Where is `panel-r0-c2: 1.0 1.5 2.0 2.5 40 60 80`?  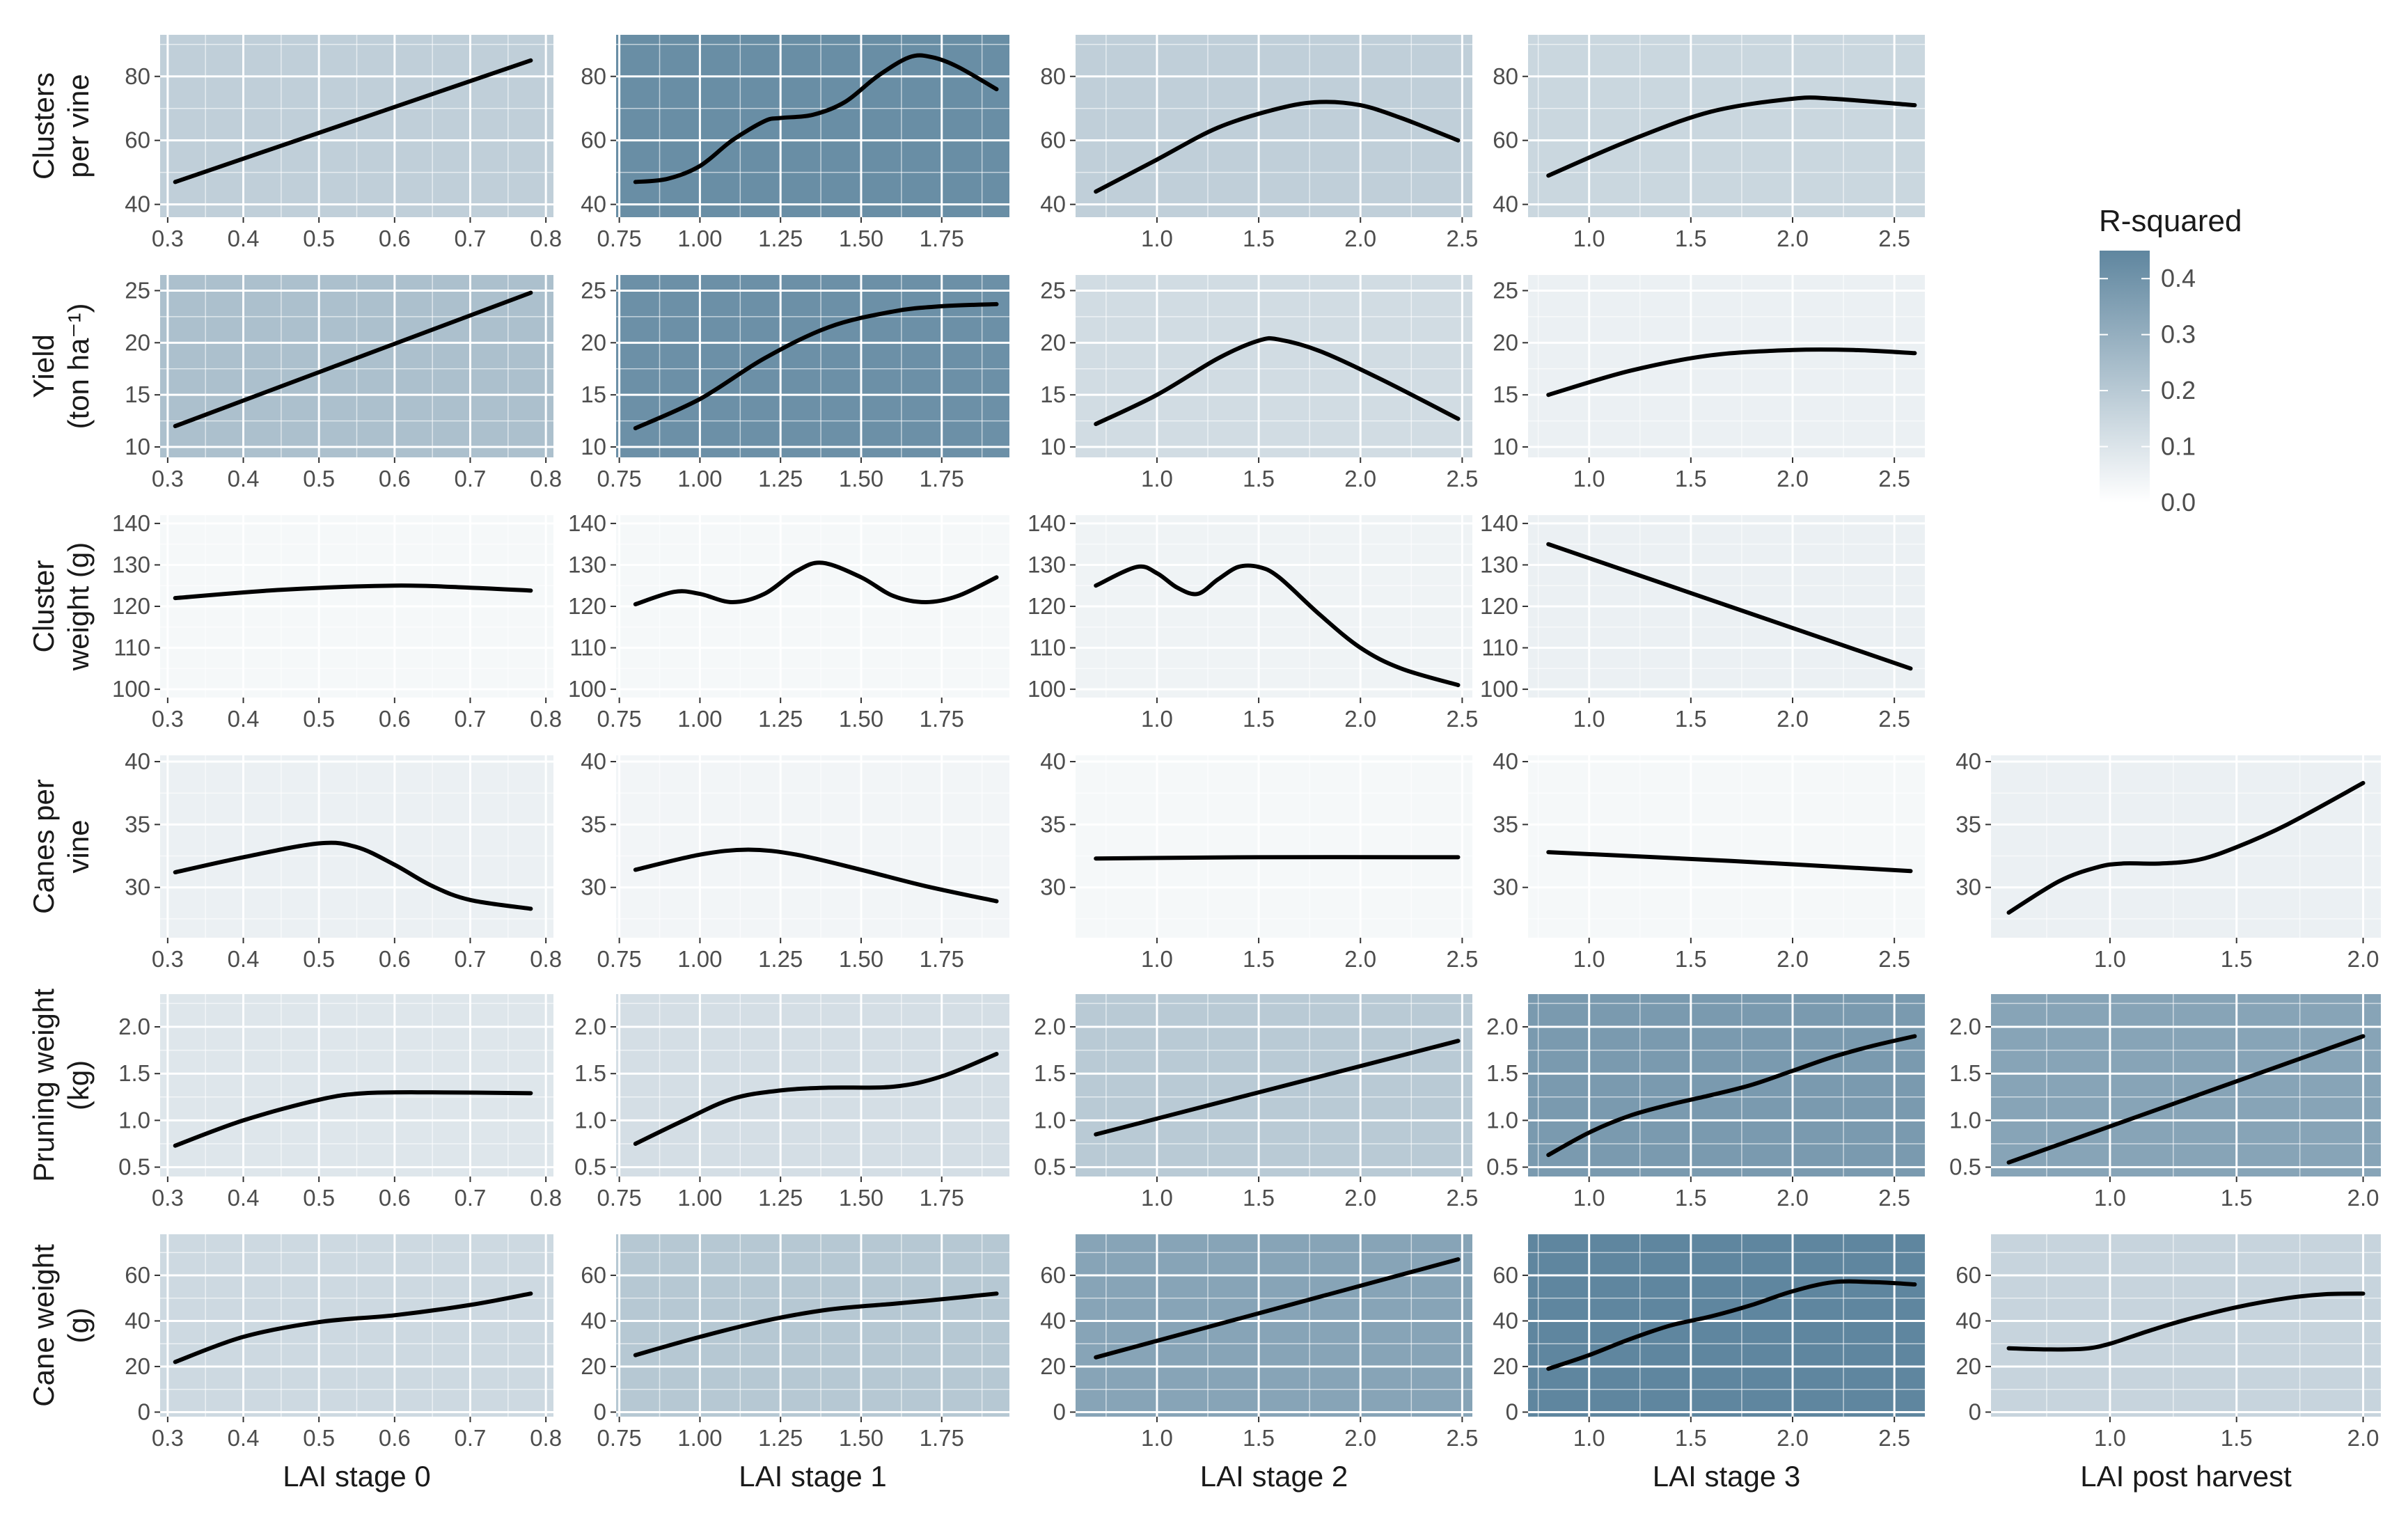 panel-r0-c2: 1.0 1.5 2.0 2.5 40 60 80 is located at coordinates (1259, 143).